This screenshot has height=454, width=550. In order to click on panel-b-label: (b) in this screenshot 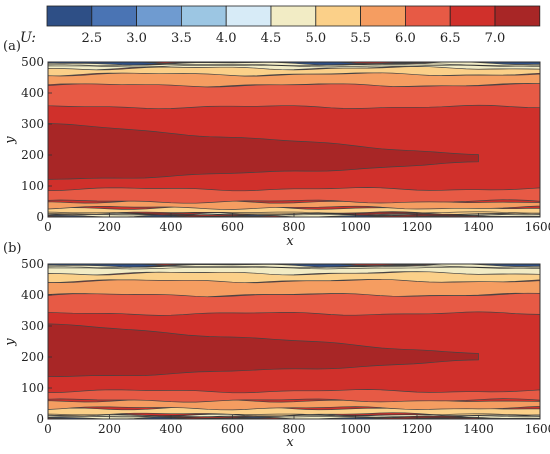, I will do `click(12, 248)`.